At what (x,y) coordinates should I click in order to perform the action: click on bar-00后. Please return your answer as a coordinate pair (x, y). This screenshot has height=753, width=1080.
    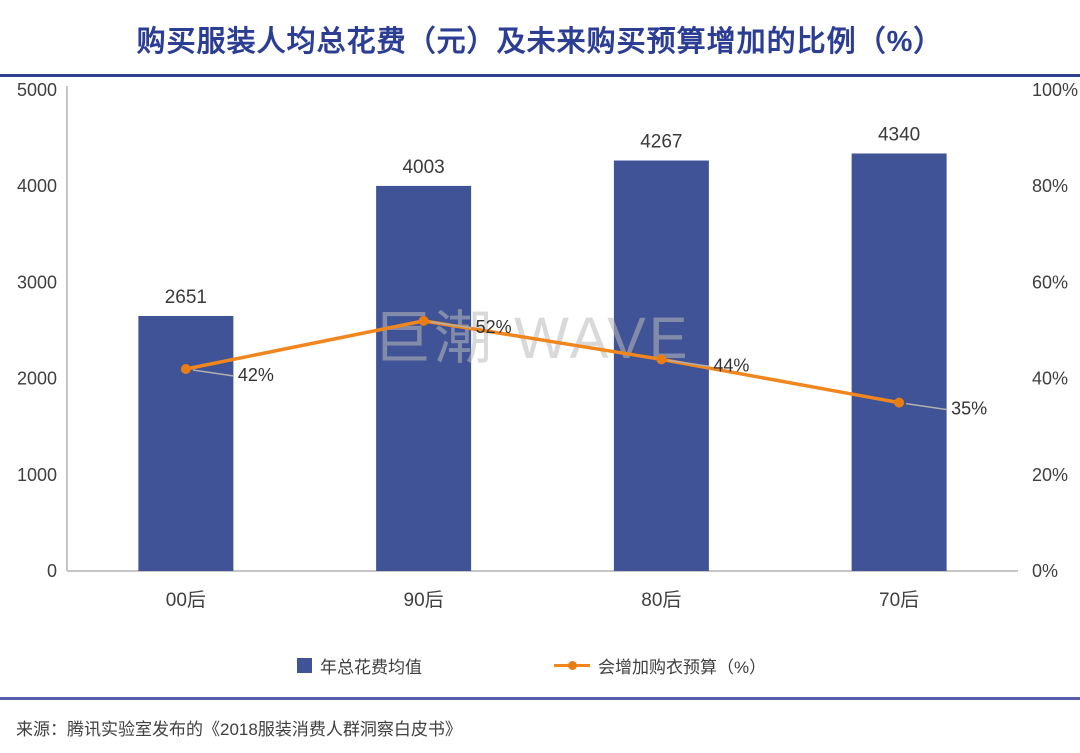
    Looking at the image, I should click on (186, 443).